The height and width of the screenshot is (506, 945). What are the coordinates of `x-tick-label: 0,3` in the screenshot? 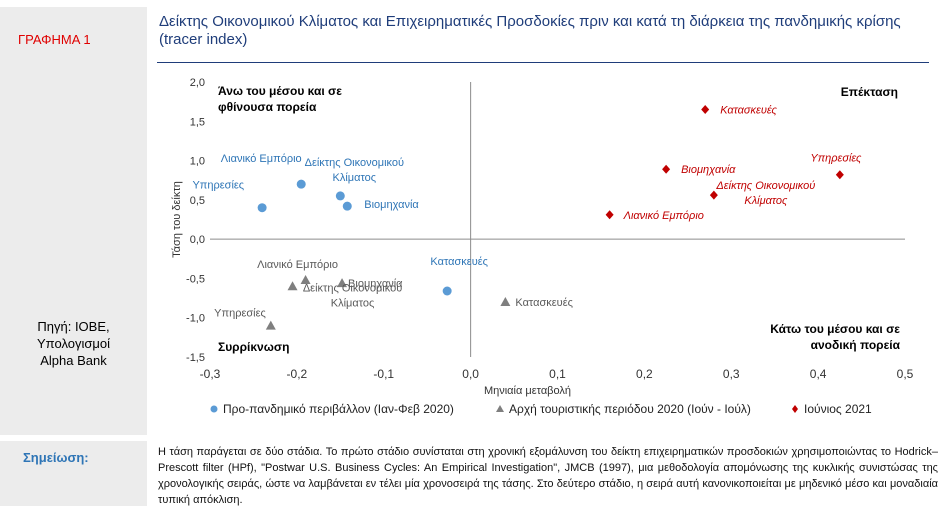 It's located at (731, 374).